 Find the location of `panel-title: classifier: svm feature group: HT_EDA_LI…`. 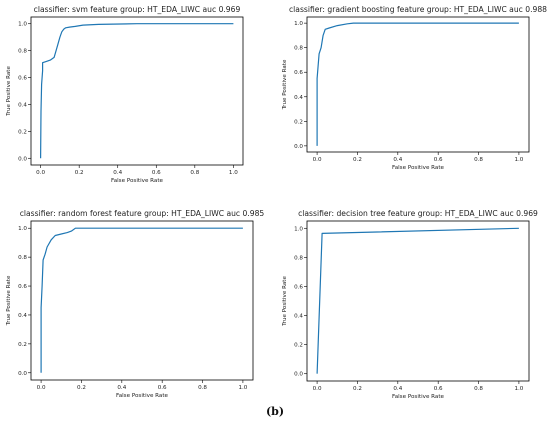

panel-title: classifier: svm feature group: HT_EDA_LI… is located at coordinates (137, 9).